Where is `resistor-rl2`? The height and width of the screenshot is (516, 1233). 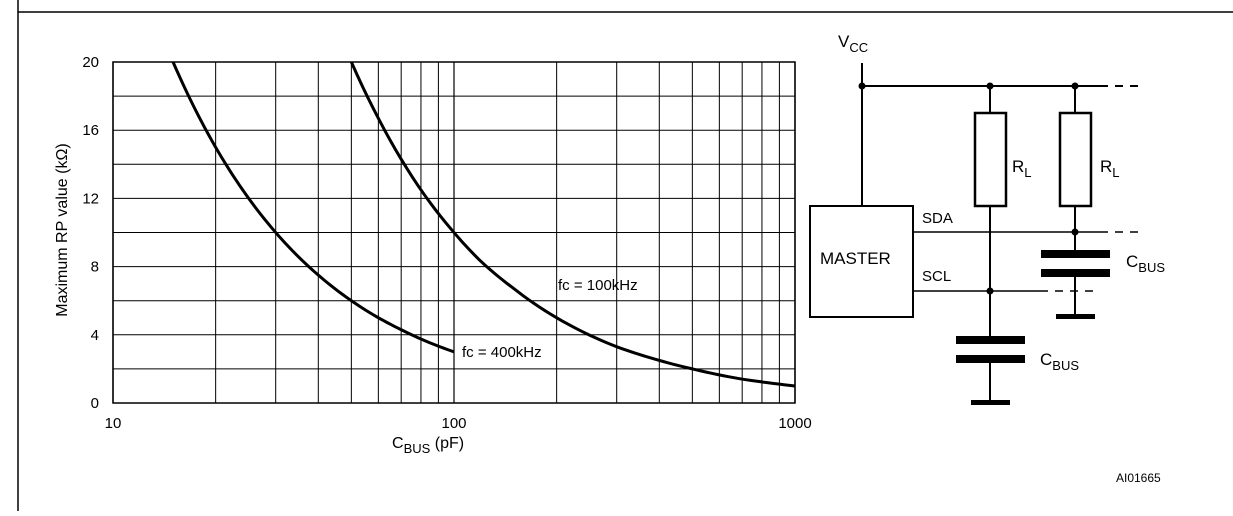
resistor-rl2 is located at coordinates (1075, 159).